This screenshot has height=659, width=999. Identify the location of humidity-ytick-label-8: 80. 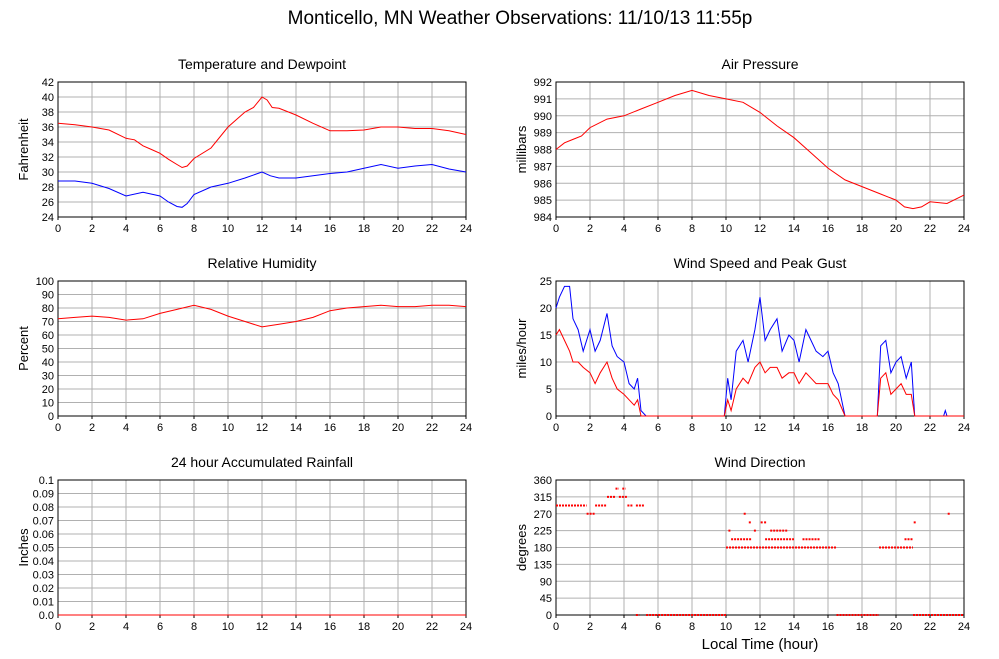
(48, 309).